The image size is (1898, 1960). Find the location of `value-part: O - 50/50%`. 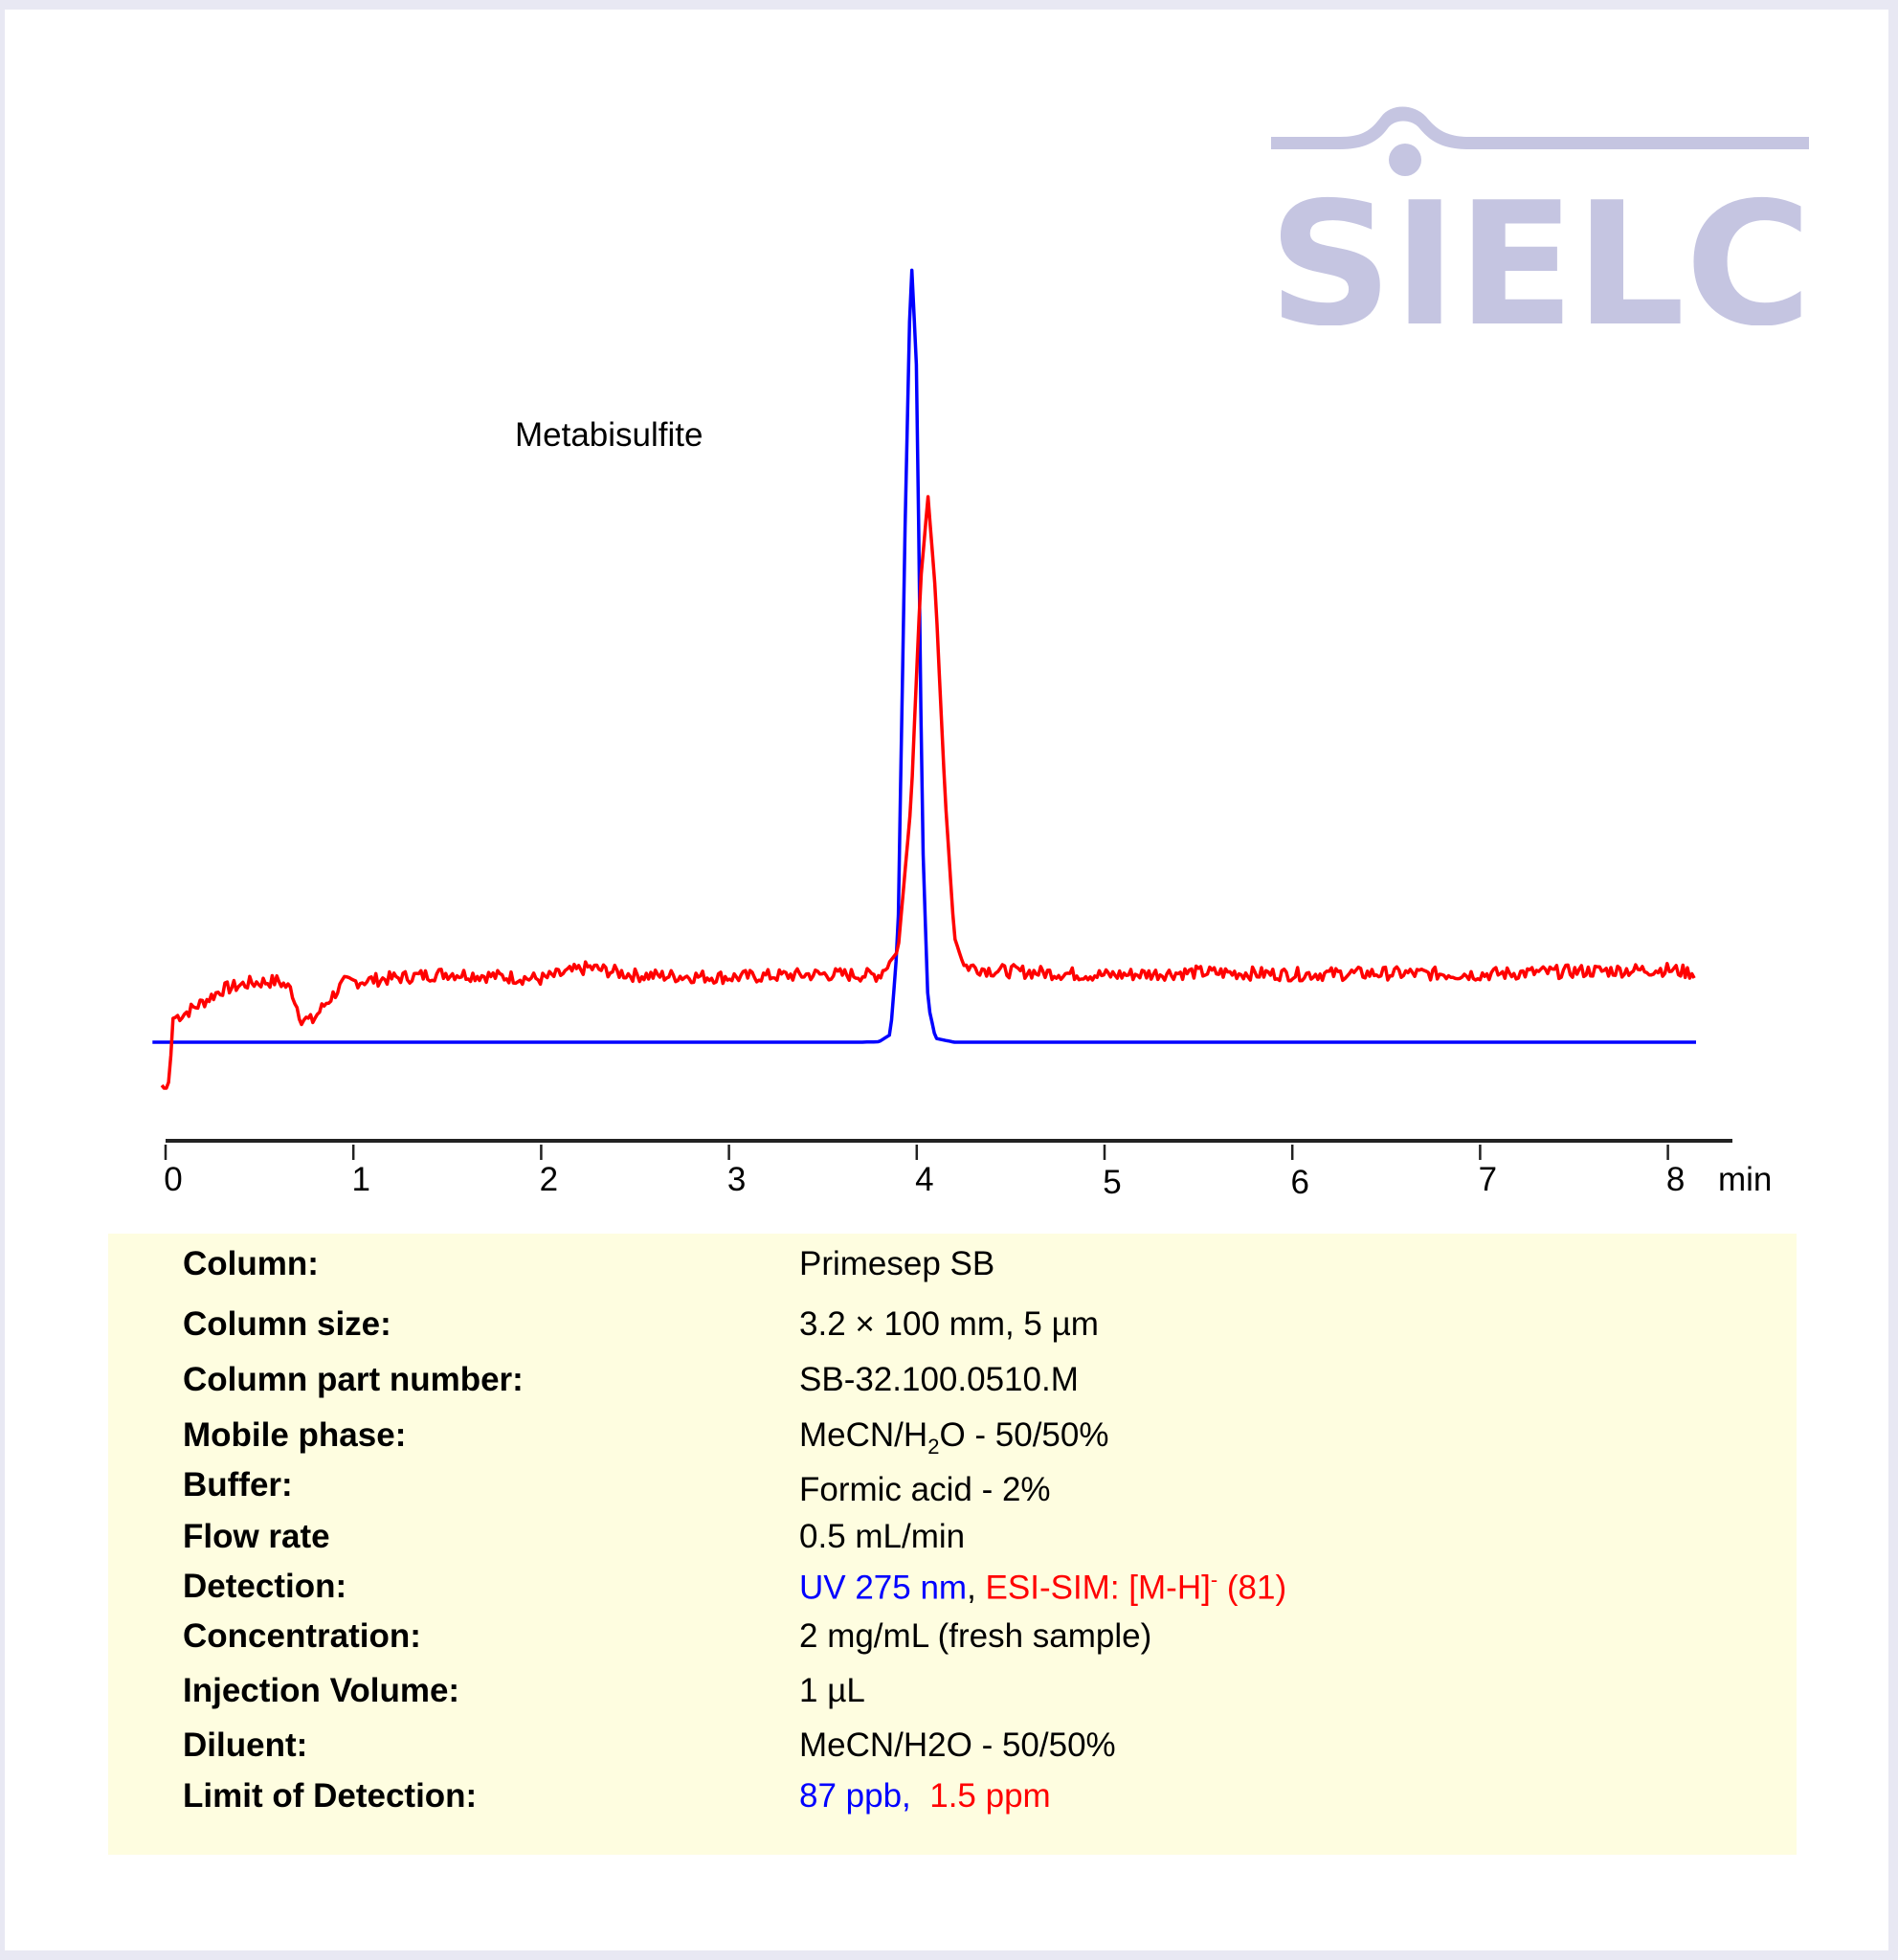

value-part: O - 50/50% is located at coordinates (1024, 1435).